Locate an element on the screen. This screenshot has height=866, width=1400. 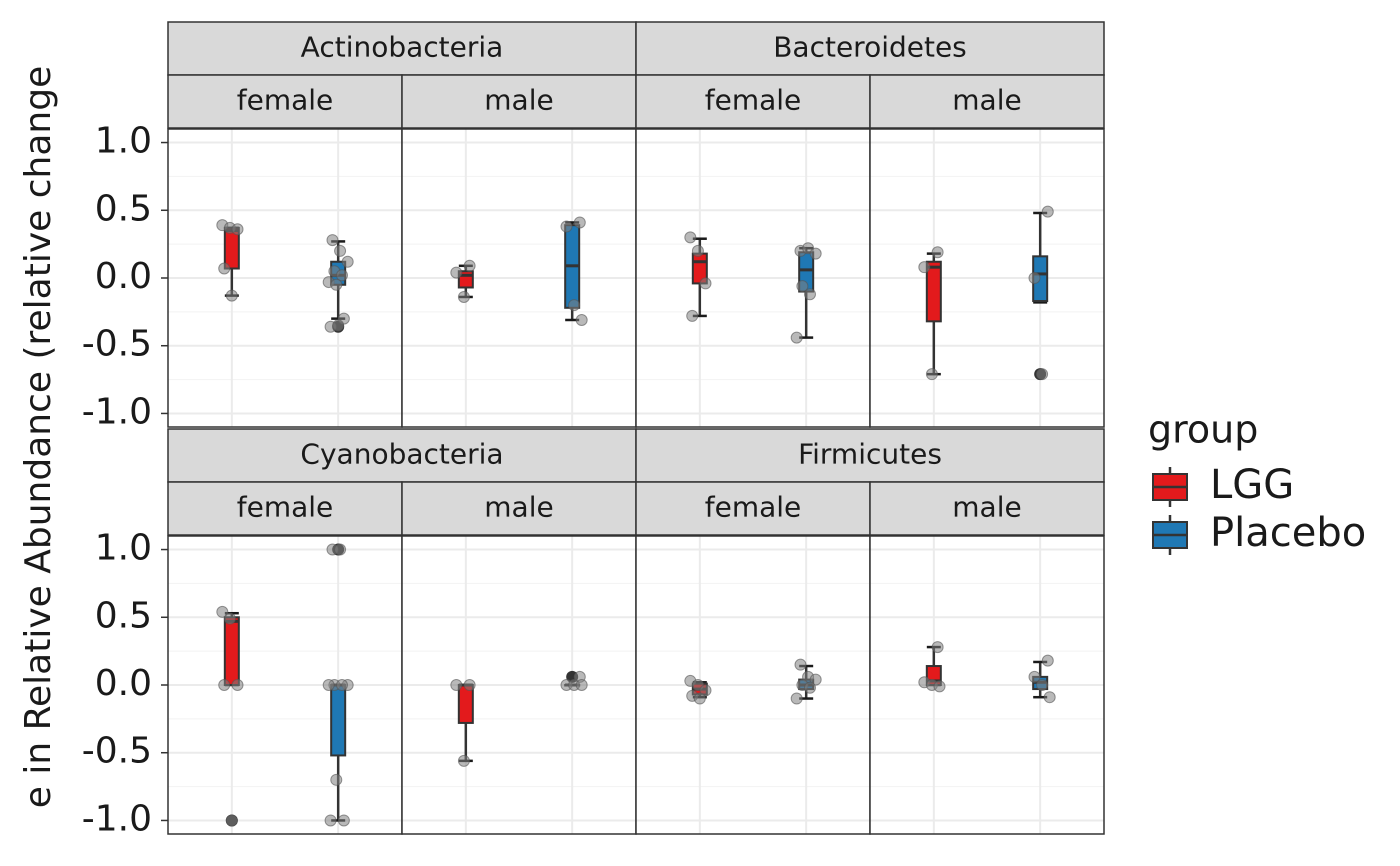
facet-title: Cyanobacteria is located at coordinates (401, 454).